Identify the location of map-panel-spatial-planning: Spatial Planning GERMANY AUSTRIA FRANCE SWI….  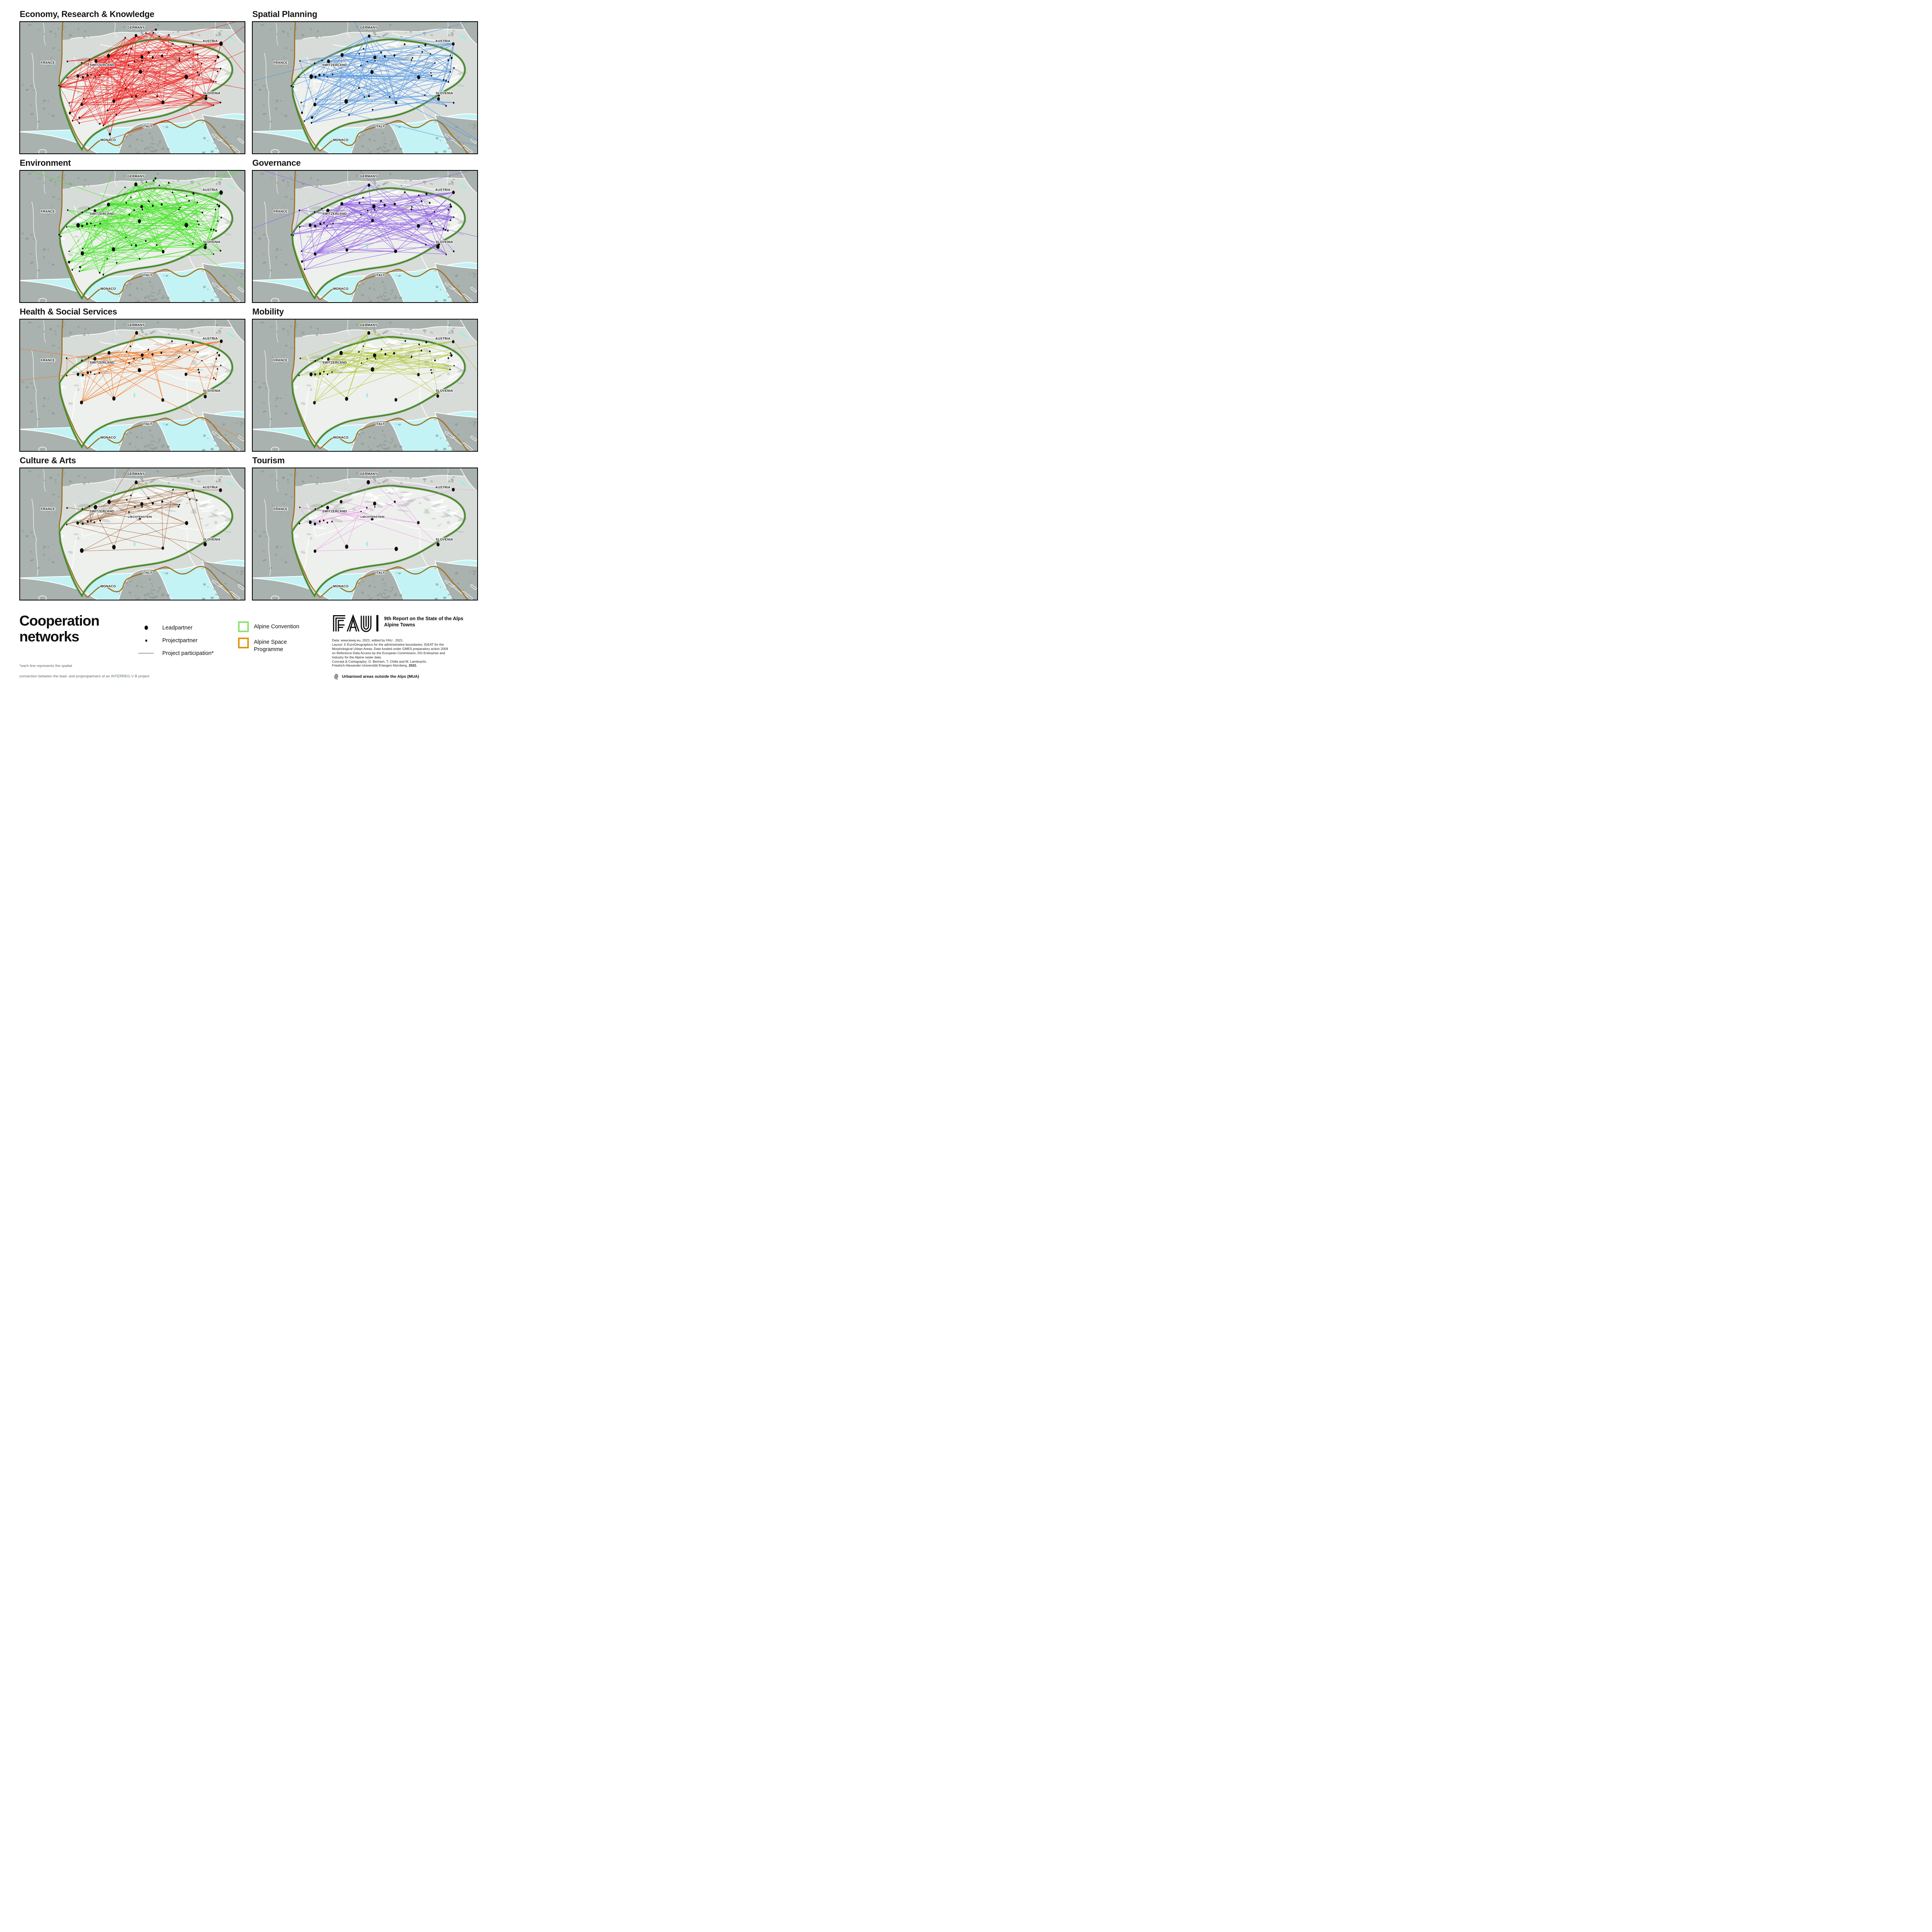
(367, 84).